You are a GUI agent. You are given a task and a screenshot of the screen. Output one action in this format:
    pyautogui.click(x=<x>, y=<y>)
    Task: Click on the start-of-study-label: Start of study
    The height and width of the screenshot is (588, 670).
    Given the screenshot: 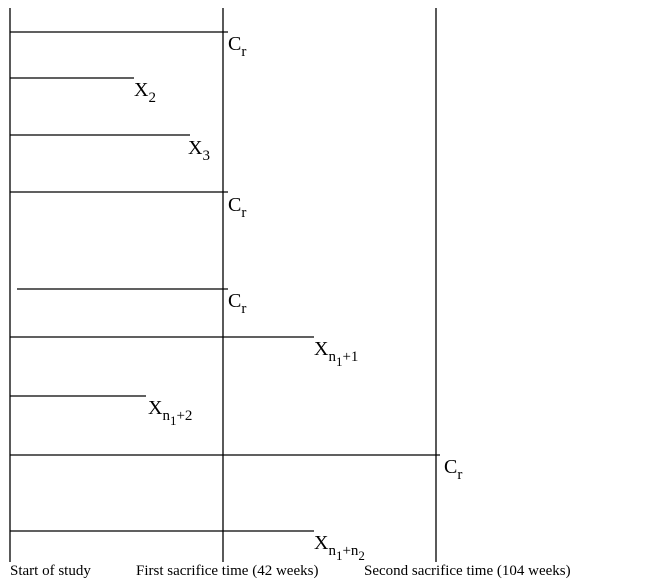 What is the action you would take?
    pyautogui.click(x=50, y=571)
    